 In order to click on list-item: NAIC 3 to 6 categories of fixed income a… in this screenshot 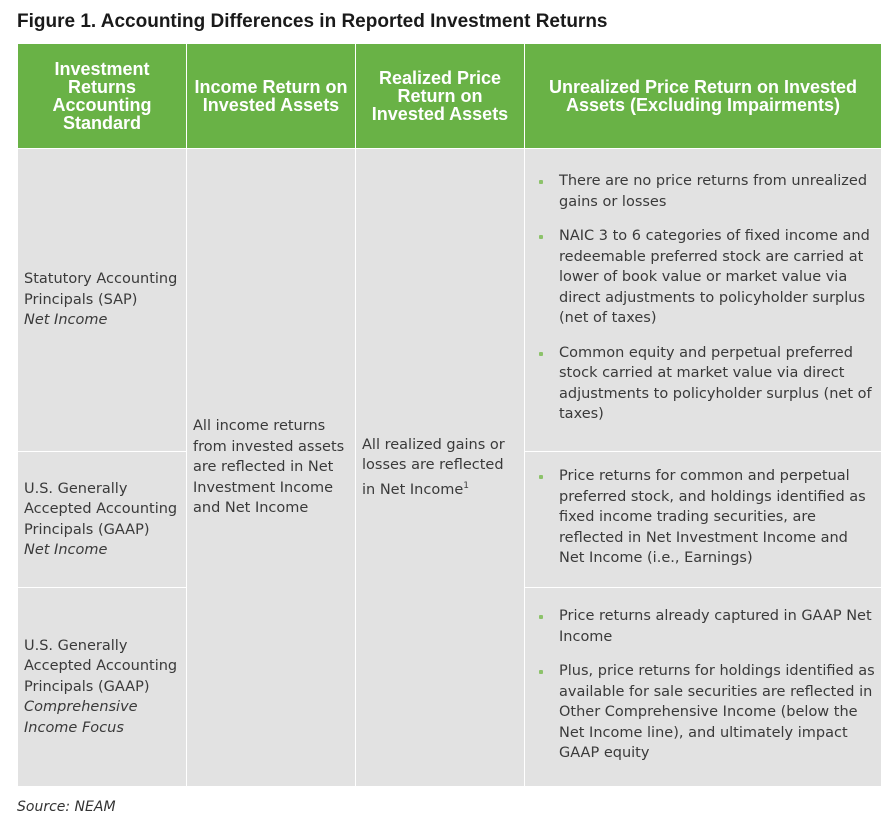, I will do `click(707, 277)`.